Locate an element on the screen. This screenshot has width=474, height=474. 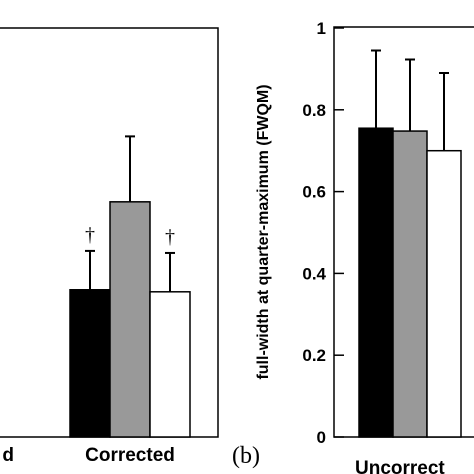
panel-b-y-tick-label: 0.2 is located at coordinates (314, 355).